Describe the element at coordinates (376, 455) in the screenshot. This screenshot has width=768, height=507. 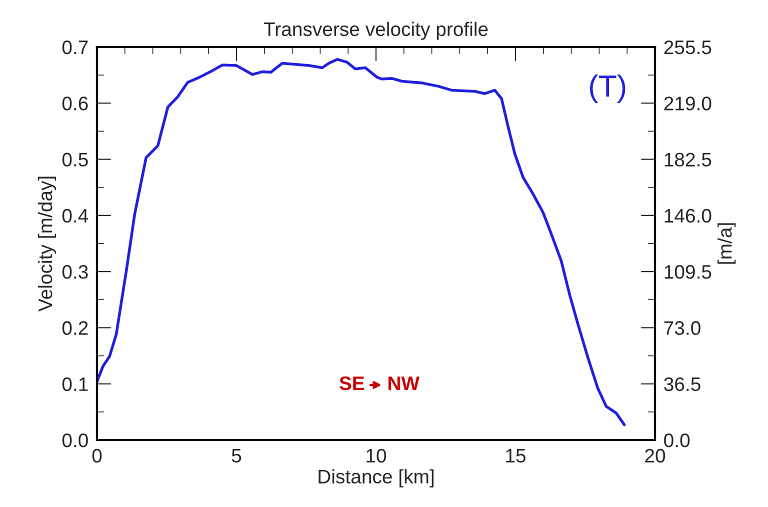
I see `x-tick-label: 10` at that location.